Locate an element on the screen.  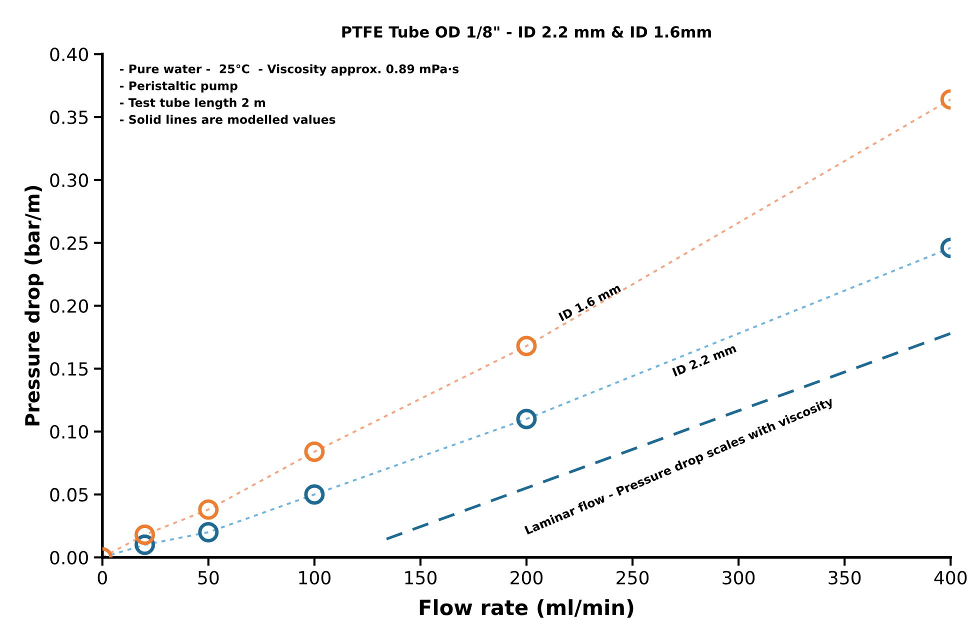
y-tick-label: 0.30 is located at coordinates (69, 180).